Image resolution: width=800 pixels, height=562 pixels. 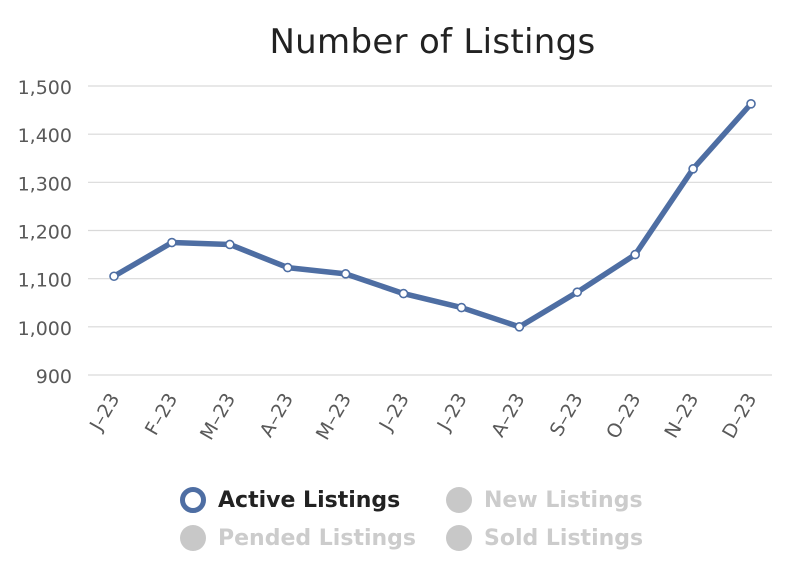 What do you see at coordinates (459, 500) in the screenshot?
I see `legend-marker-new-icon` at bounding box center [459, 500].